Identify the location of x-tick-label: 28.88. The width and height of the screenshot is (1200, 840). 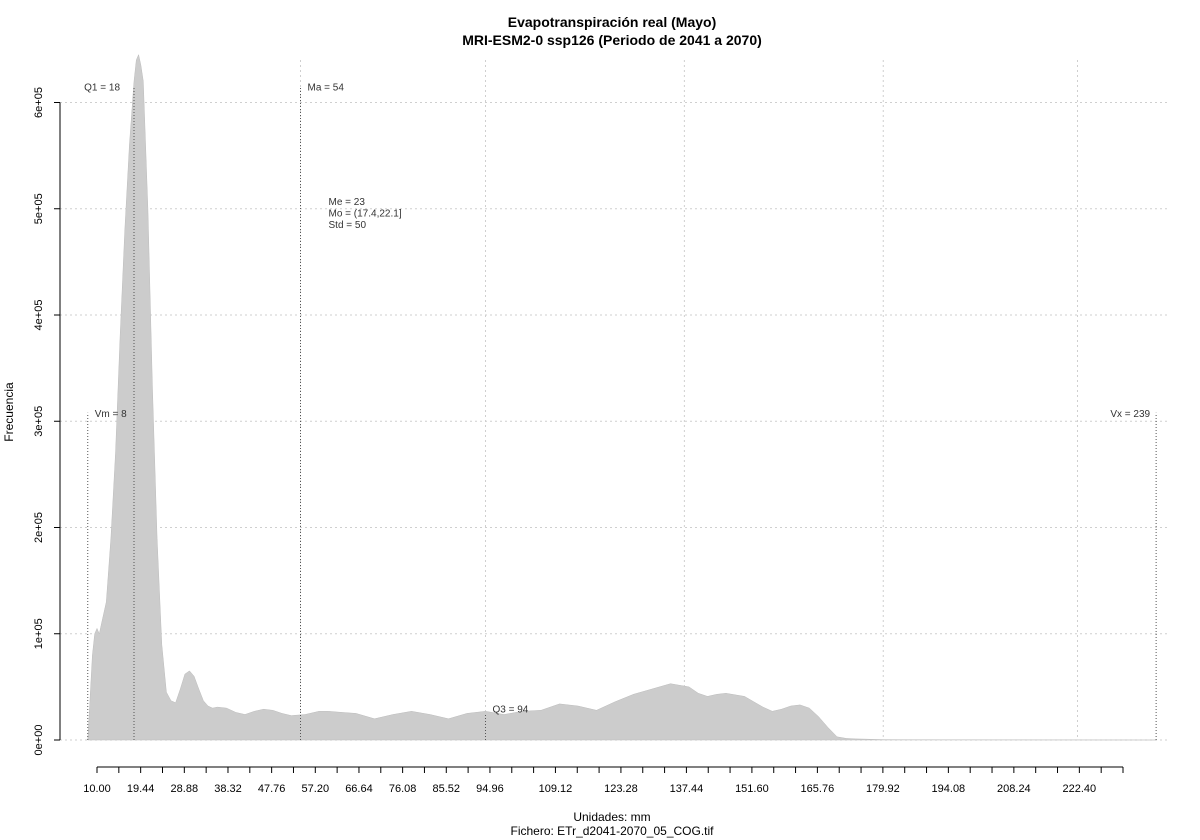
(185, 789).